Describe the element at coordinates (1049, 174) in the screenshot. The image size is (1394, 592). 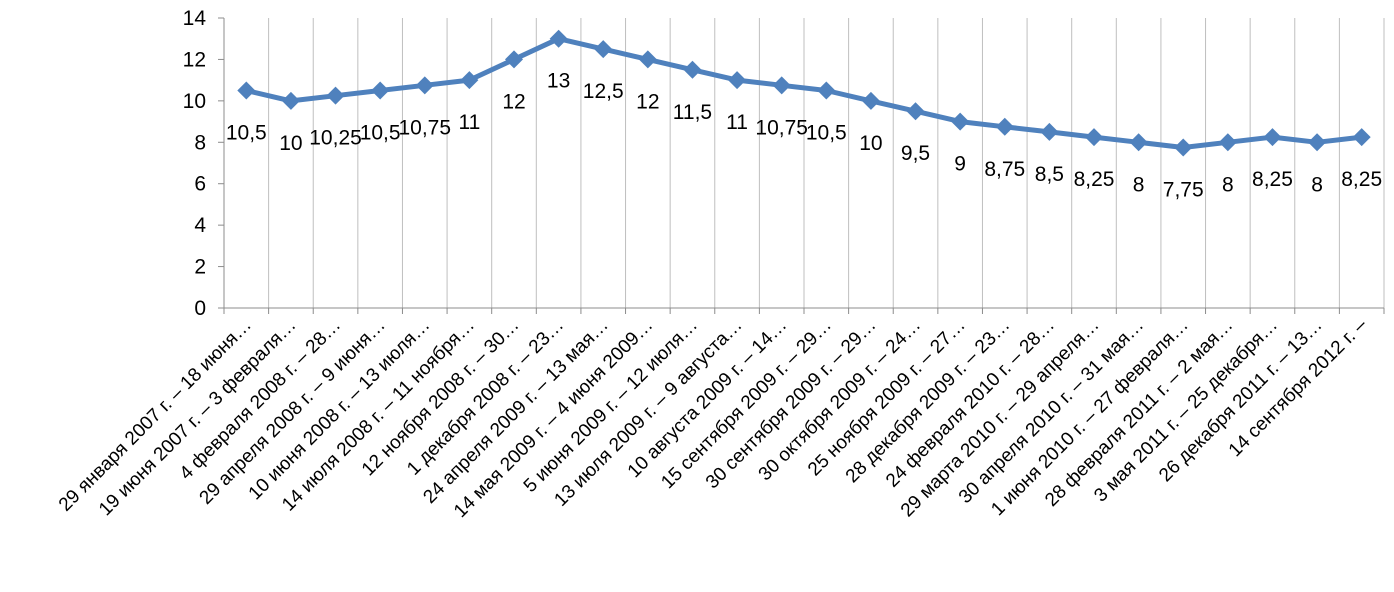
I see `data-label: 8,5` at that location.